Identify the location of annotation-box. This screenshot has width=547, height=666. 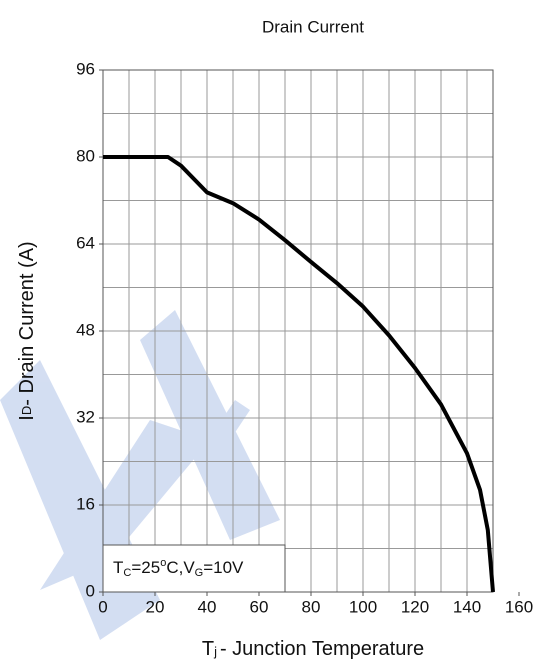
(194, 568).